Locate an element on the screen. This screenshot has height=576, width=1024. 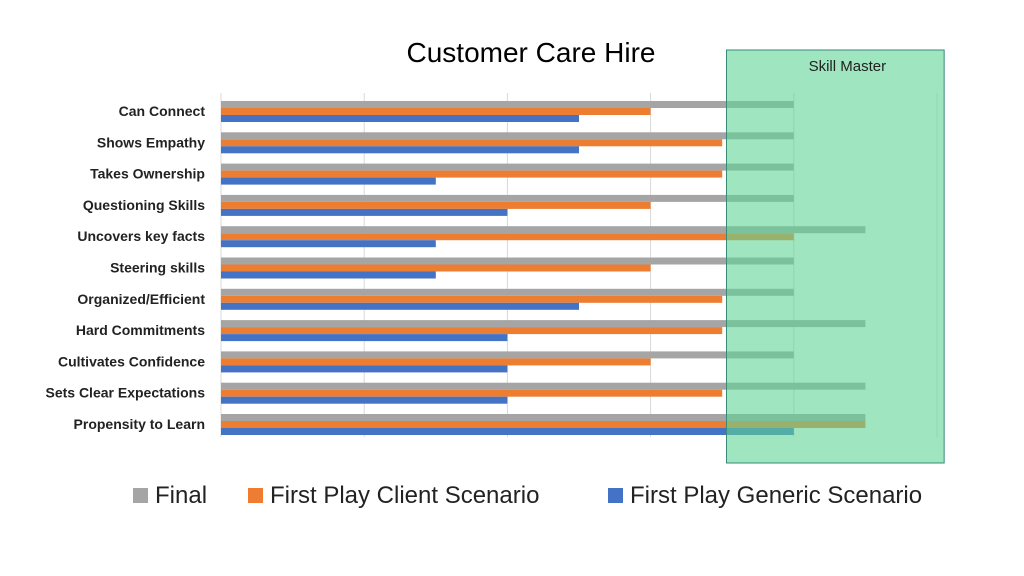
category-label: Steering skills is located at coordinates (157, 268).